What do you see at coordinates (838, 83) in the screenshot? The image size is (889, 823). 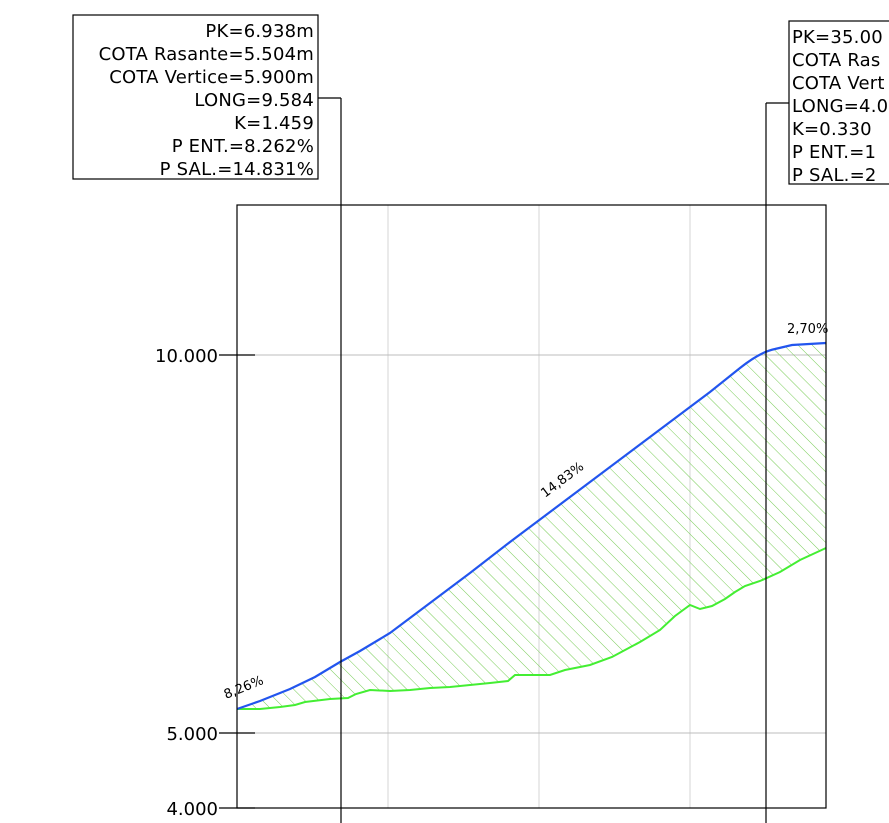 I see `annotation-cota-vertice: COTA Vert` at bounding box center [838, 83].